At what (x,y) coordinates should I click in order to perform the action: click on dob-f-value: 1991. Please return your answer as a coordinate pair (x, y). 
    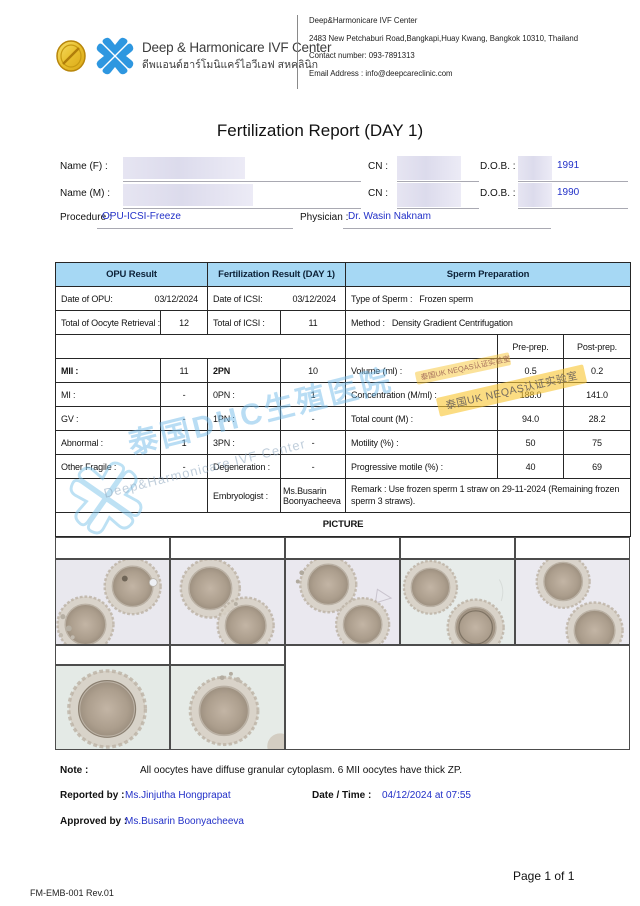
    Looking at the image, I should click on (568, 165).